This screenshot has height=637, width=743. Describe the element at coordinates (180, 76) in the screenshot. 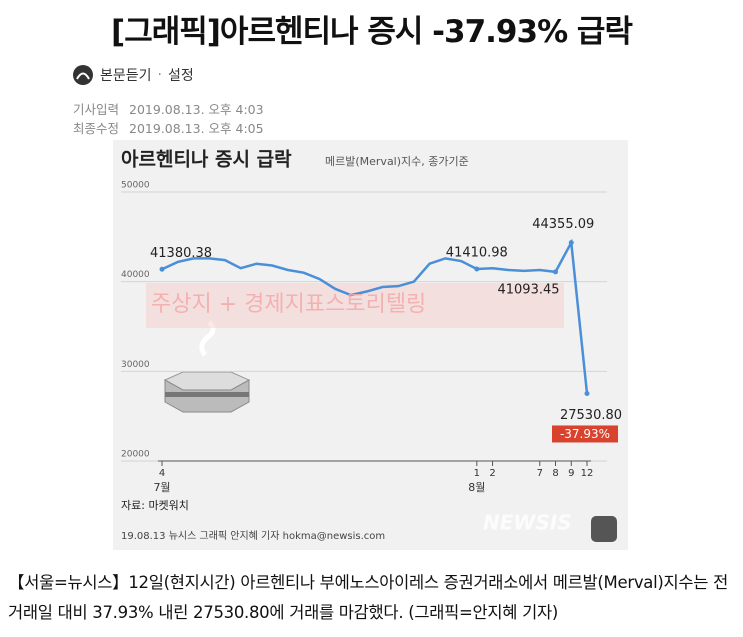

I see `settings-button: 설정` at that location.